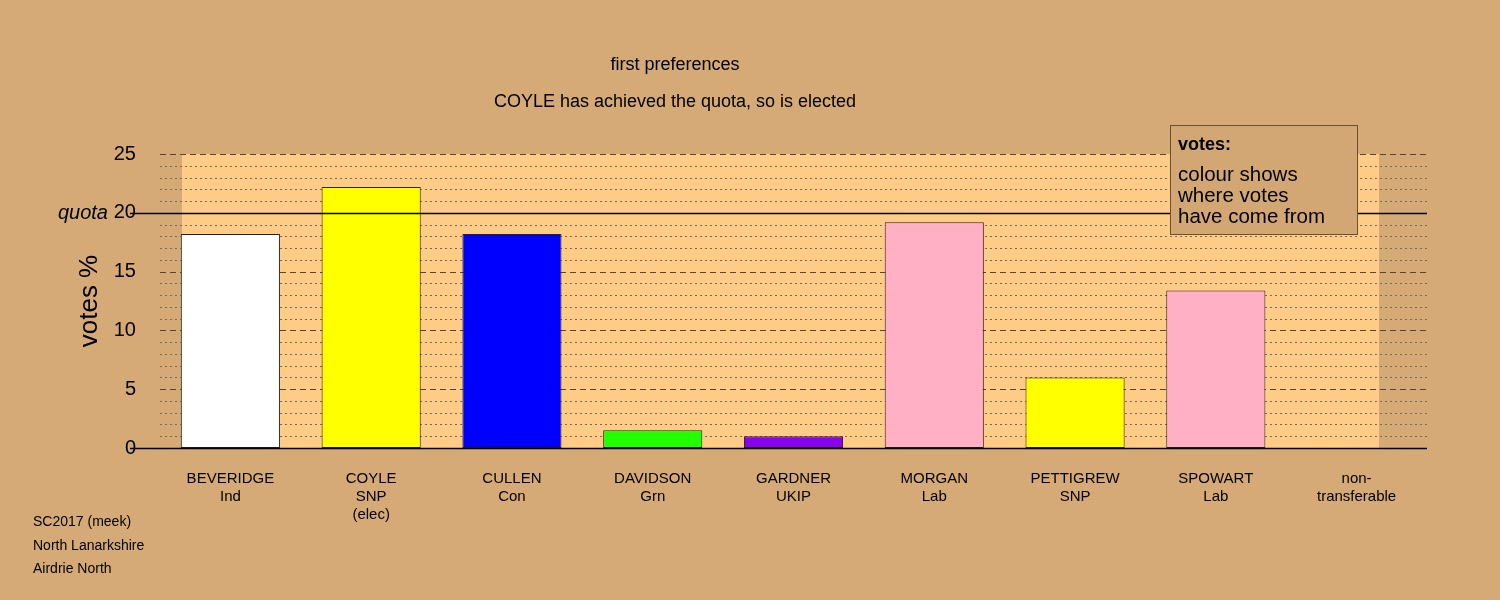 This screenshot has width=1500, height=600. What do you see at coordinates (934, 487) in the screenshot?
I see `x-tick-label: MORGAN Lab` at bounding box center [934, 487].